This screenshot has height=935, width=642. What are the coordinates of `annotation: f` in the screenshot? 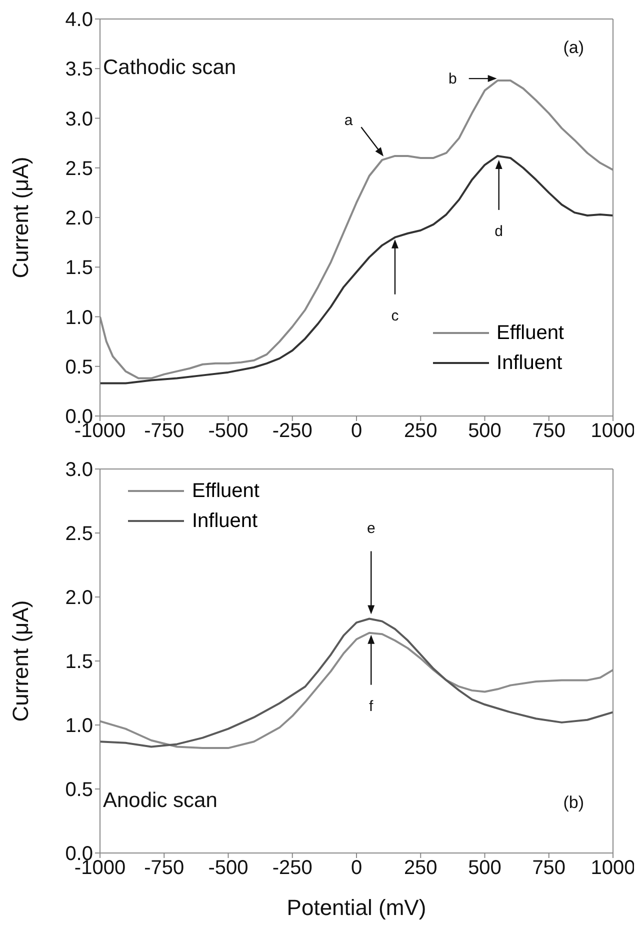 It's located at (371, 706).